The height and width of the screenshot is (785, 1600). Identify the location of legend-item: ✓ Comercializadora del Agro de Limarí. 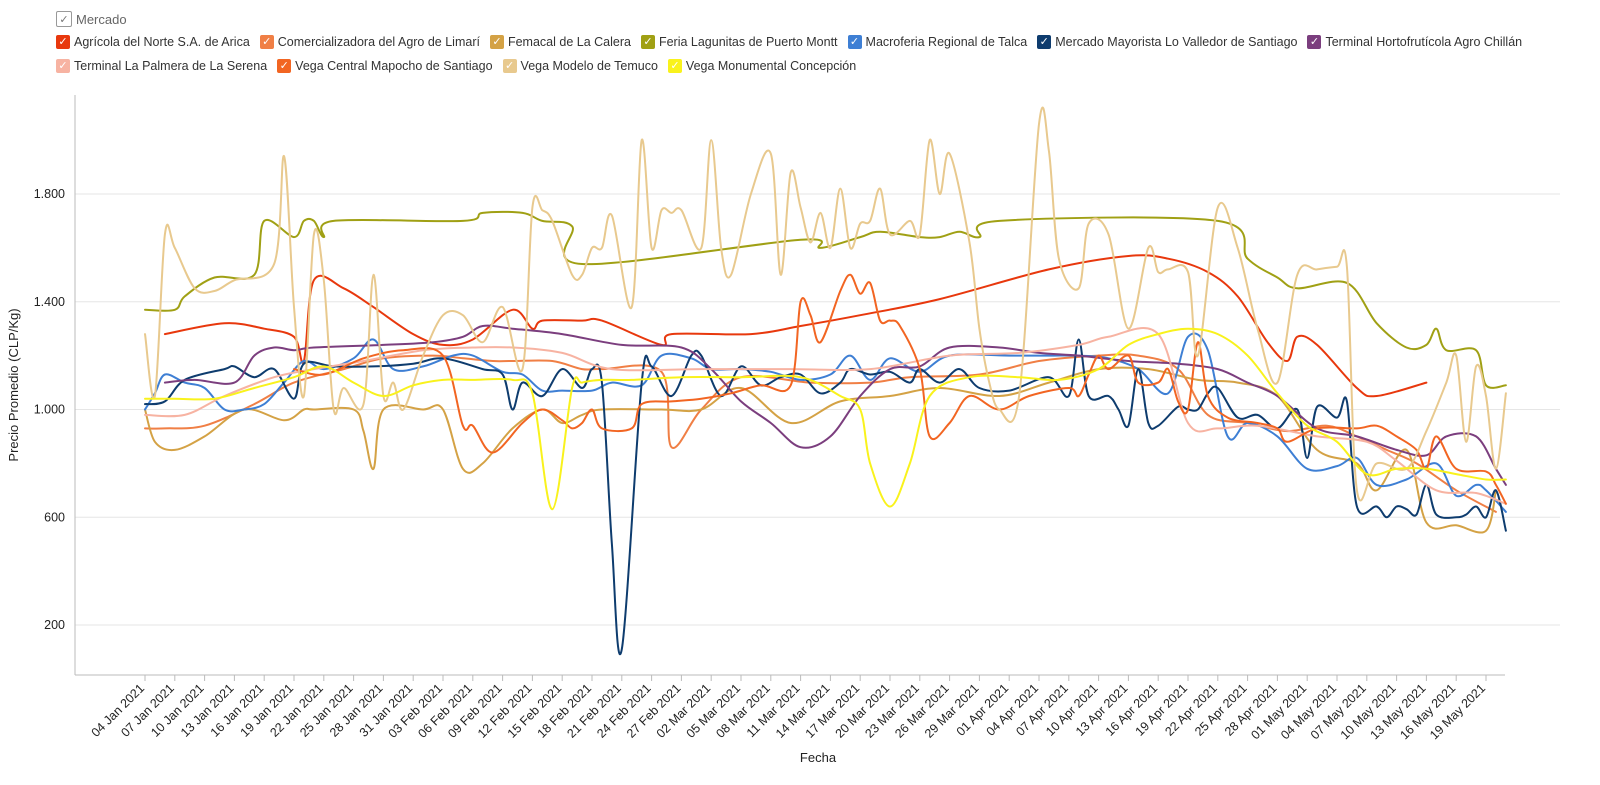
(369, 42).